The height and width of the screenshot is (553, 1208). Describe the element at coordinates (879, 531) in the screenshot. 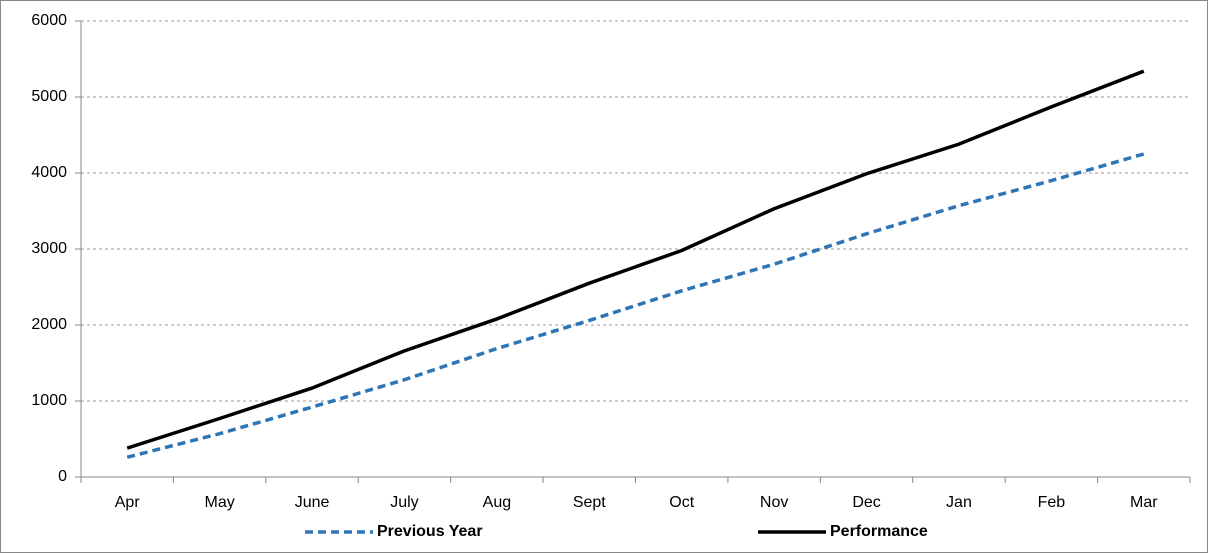

I see `legend-label: Performance` at that location.